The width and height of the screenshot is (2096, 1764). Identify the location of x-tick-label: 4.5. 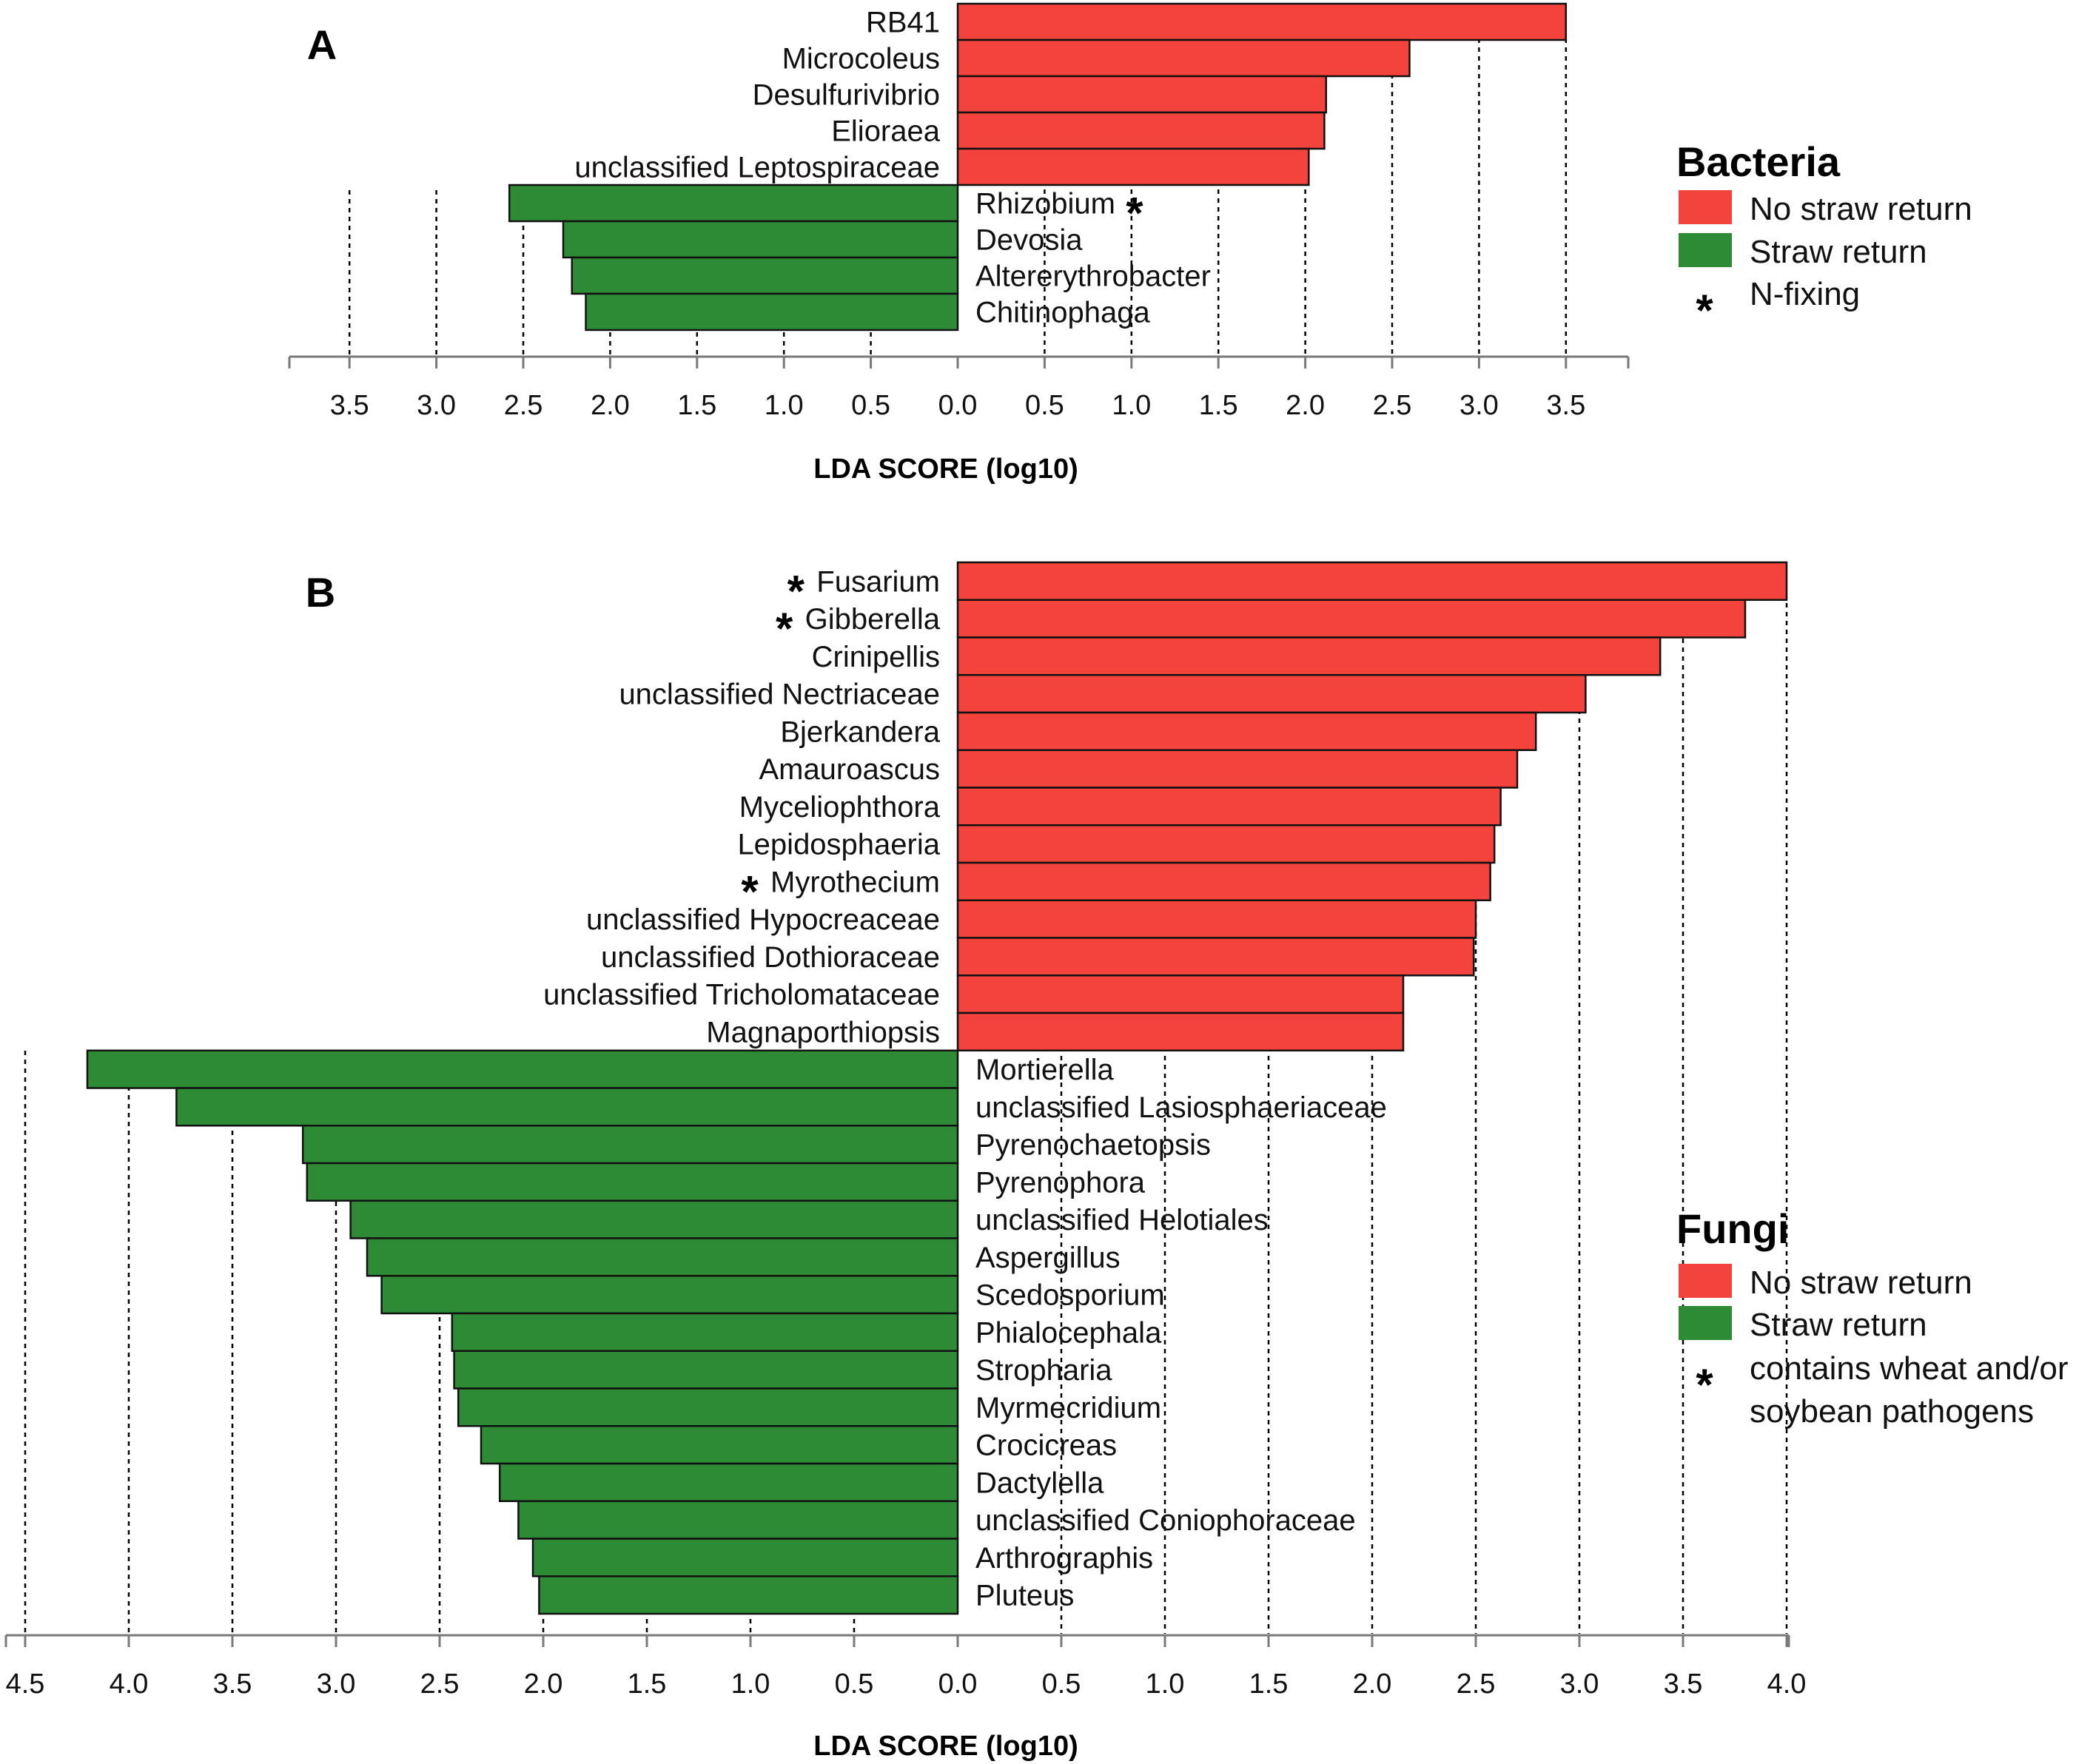
(25, 1684).